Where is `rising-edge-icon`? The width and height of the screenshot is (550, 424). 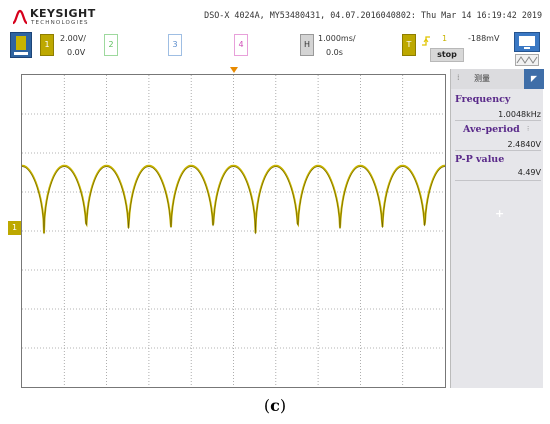
rising-edge-icon is located at coordinates (426, 41).